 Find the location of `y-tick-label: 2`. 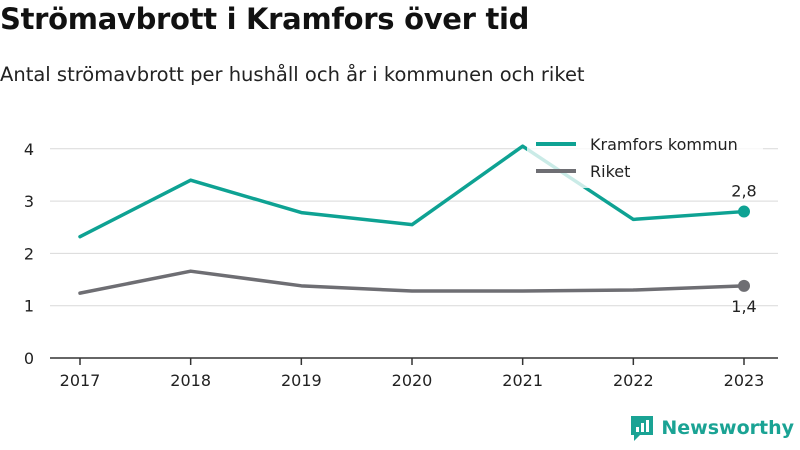

y-tick-label: 2 is located at coordinates (29, 253).